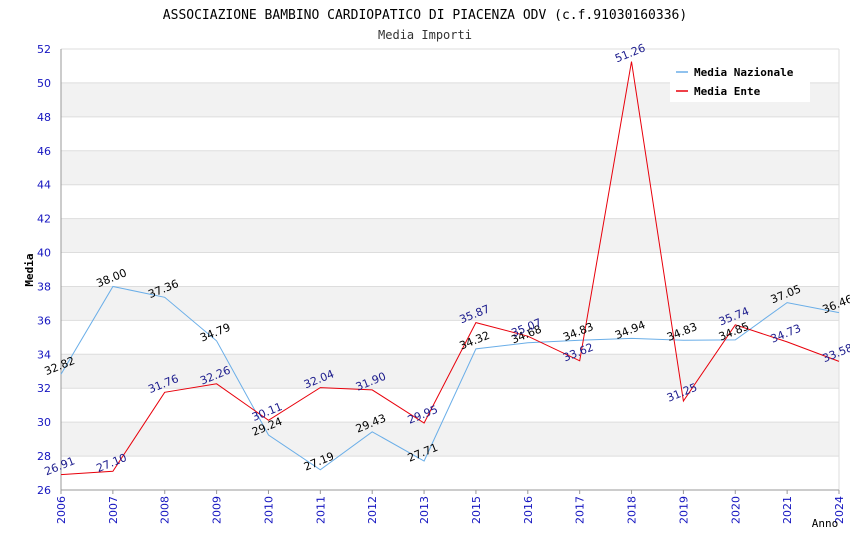 The height and width of the screenshot is (550, 850). Describe the element at coordinates (839, 510) in the screenshot. I see `x-tick-label: 2024` at that location.